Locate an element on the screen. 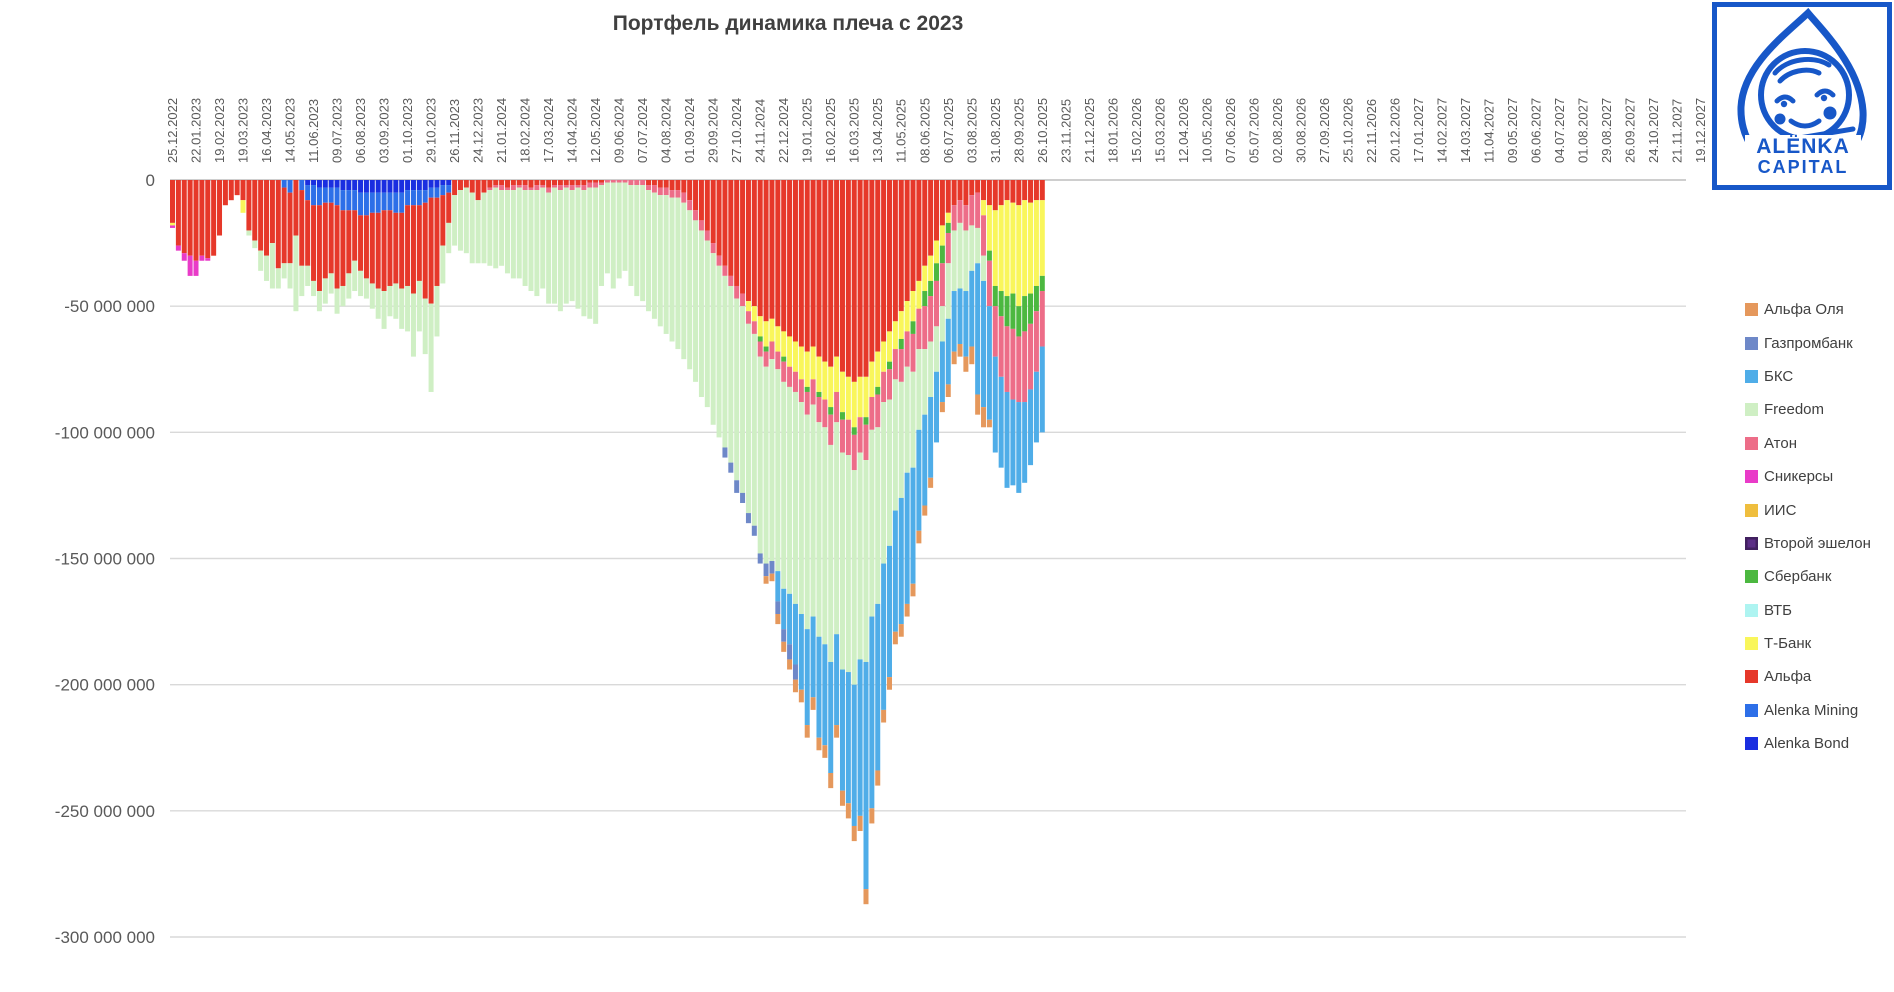 The width and height of the screenshot is (1894, 992). x-tick-label: 07.06.2026 is located at coordinates (1230, 130).